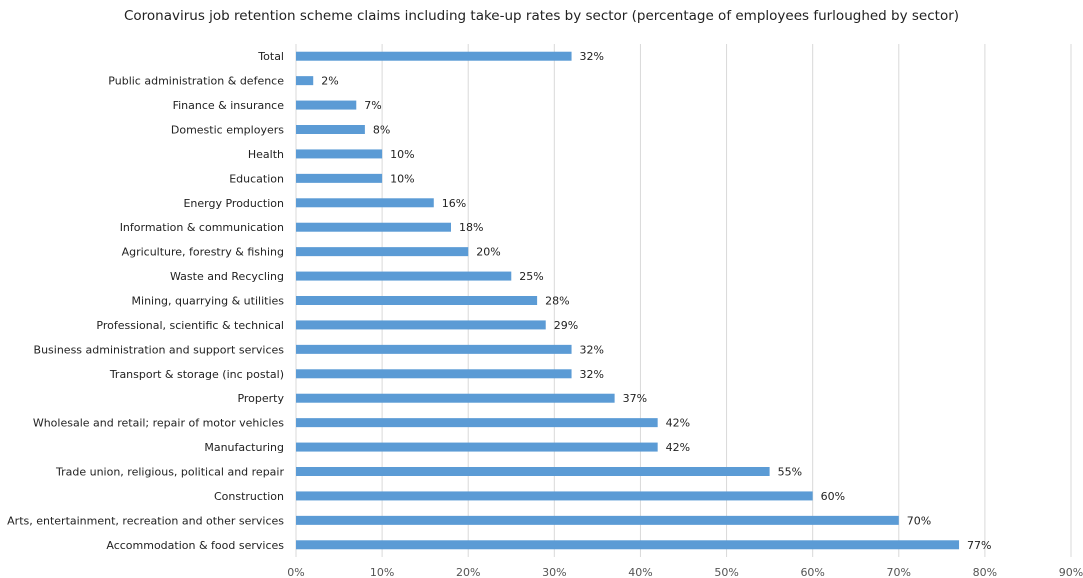 The height and width of the screenshot is (578, 1083). What do you see at coordinates (244, 447) in the screenshot?
I see `category-label: Manufacturing` at bounding box center [244, 447].